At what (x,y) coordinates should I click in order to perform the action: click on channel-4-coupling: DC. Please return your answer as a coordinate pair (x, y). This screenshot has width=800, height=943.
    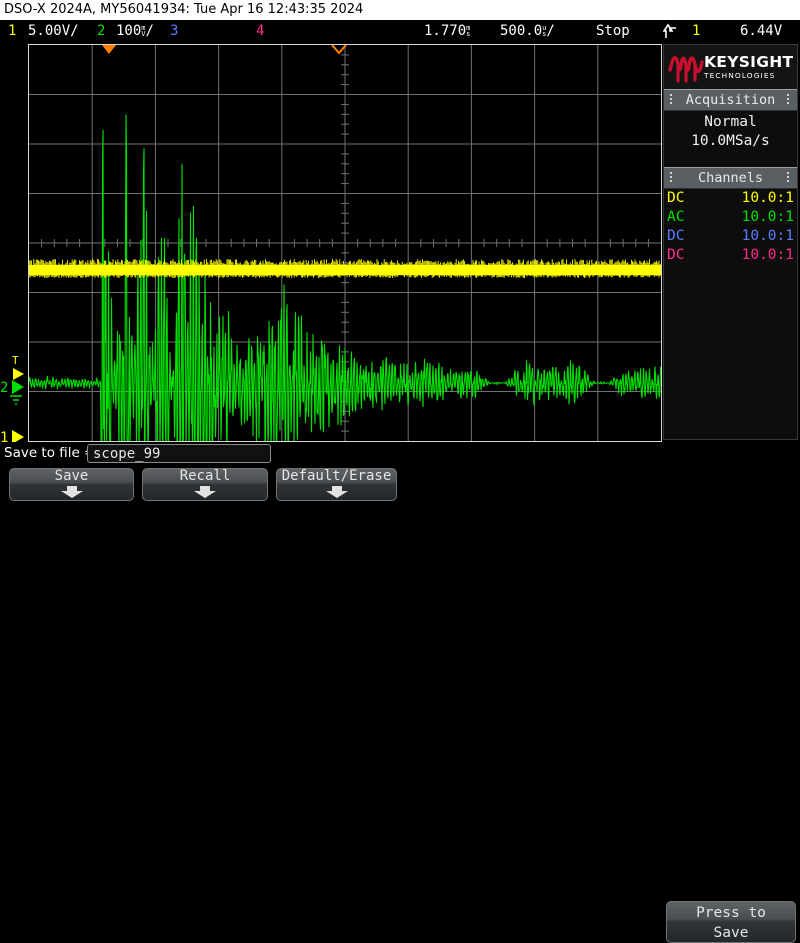
    Looking at the image, I should click on (676, 255).